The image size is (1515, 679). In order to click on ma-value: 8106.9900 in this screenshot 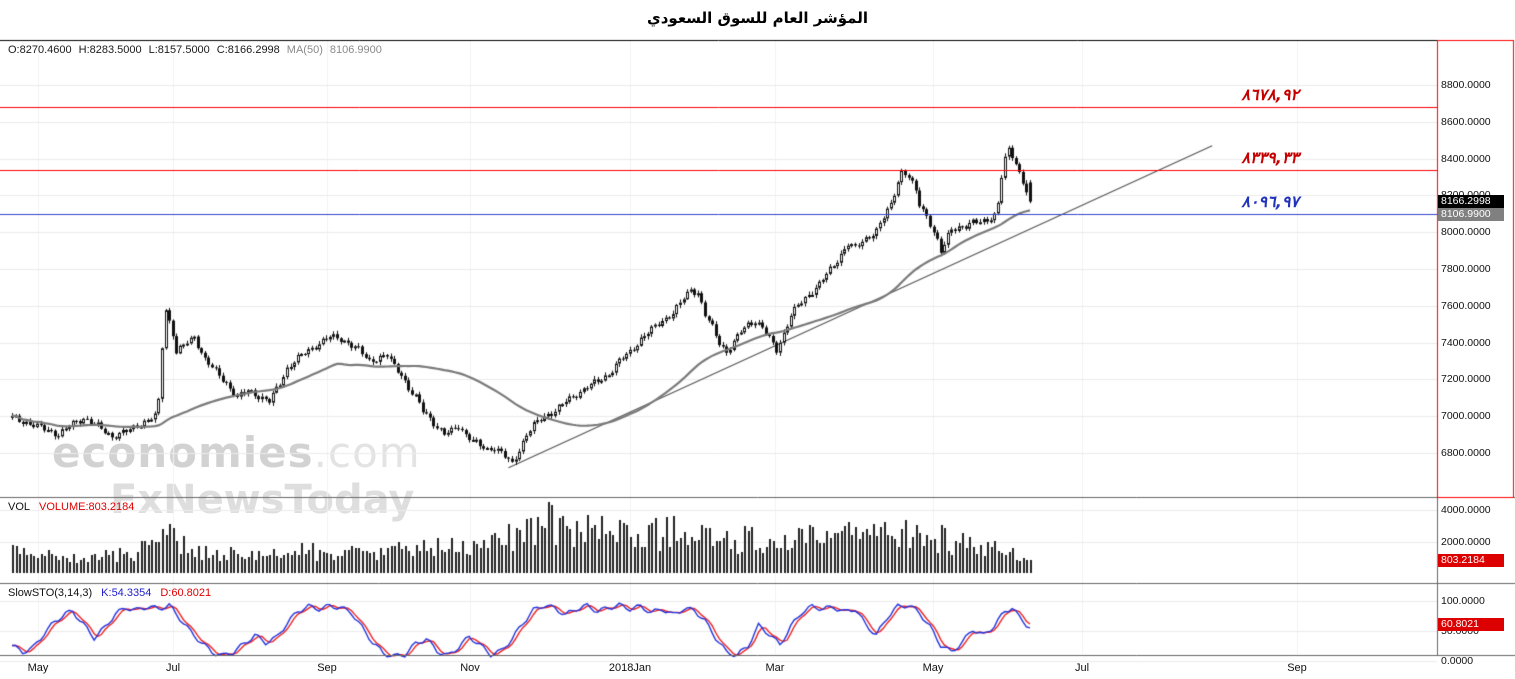, I will do `click(355, 50)`.